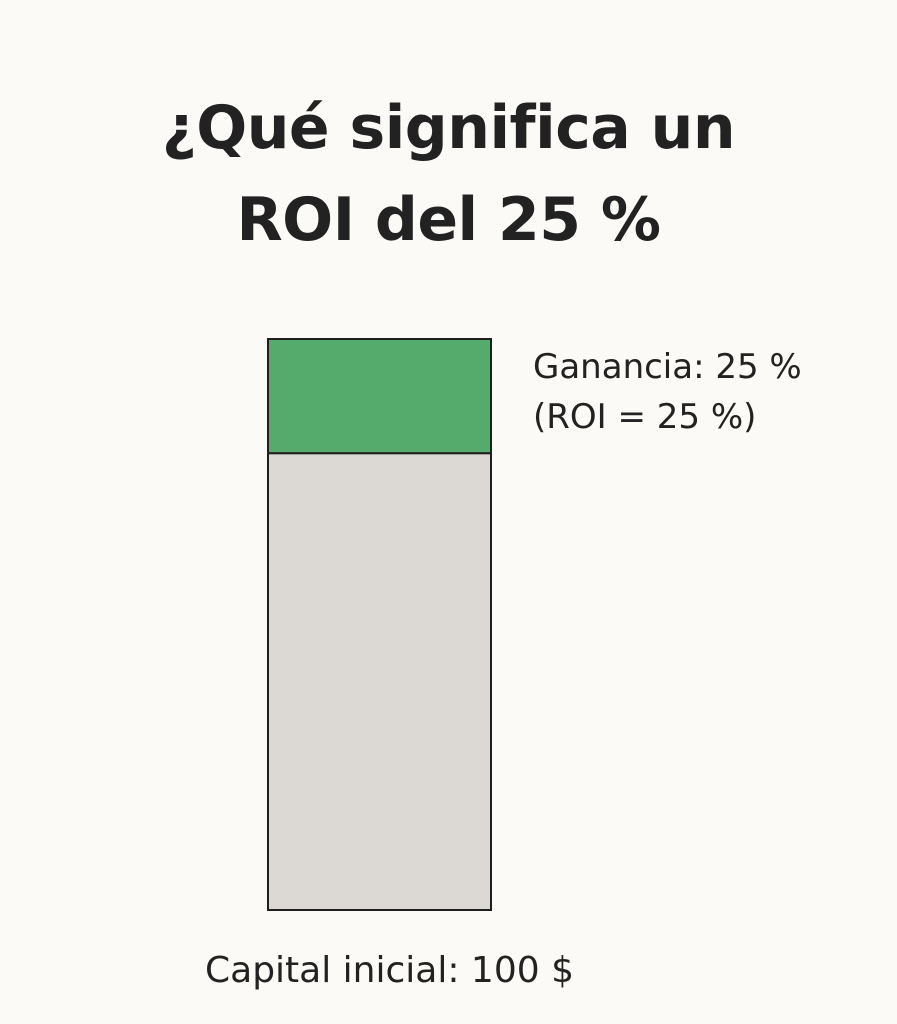 This screenshot has height=1024, width=897. What do you see at coordinates (644, 417) in the screenshot?
I see `gain-annotation-line-2: (ROI = 25 %)` at bounding box center [644, 417].